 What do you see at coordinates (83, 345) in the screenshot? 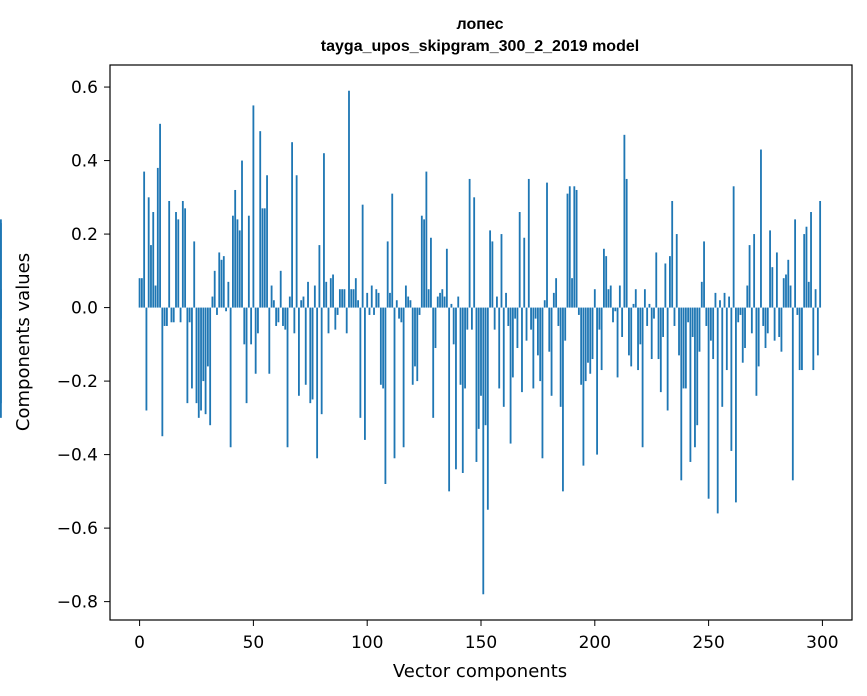
I see `y-axis-ticks: 0.6 0.4 0.2 0.0 −0.2 −0.4 −0.6 −0.8` at bounding box center [83, 345].